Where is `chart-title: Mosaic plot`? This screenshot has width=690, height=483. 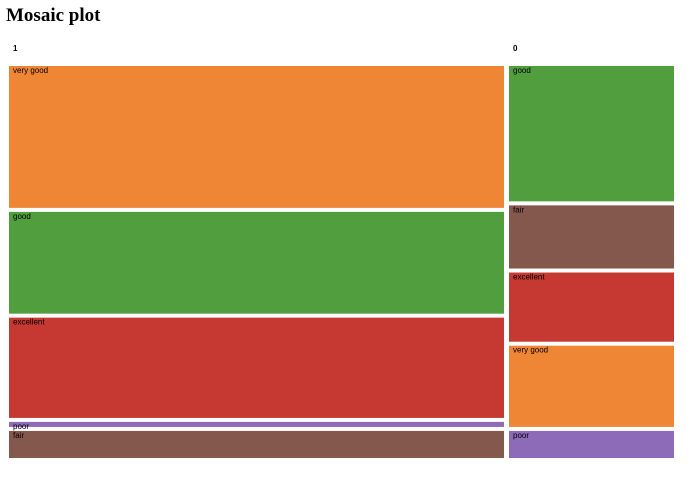
chart-title: Mosaic plot is located at coordinates (53, 15).